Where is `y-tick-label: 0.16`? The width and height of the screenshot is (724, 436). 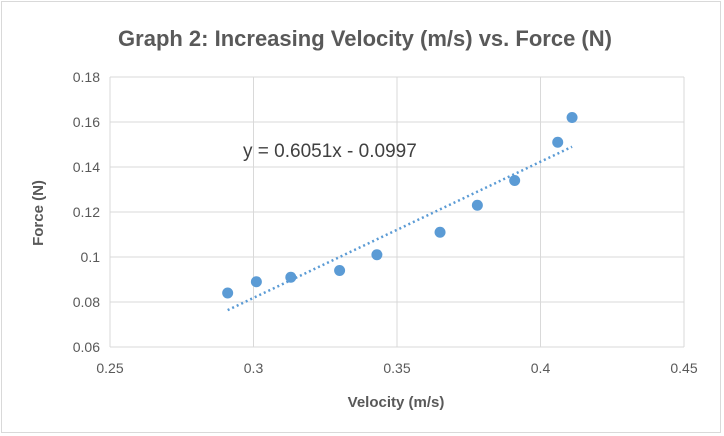
y-tick-label: 0.16 is located at coordinates (86, 122).